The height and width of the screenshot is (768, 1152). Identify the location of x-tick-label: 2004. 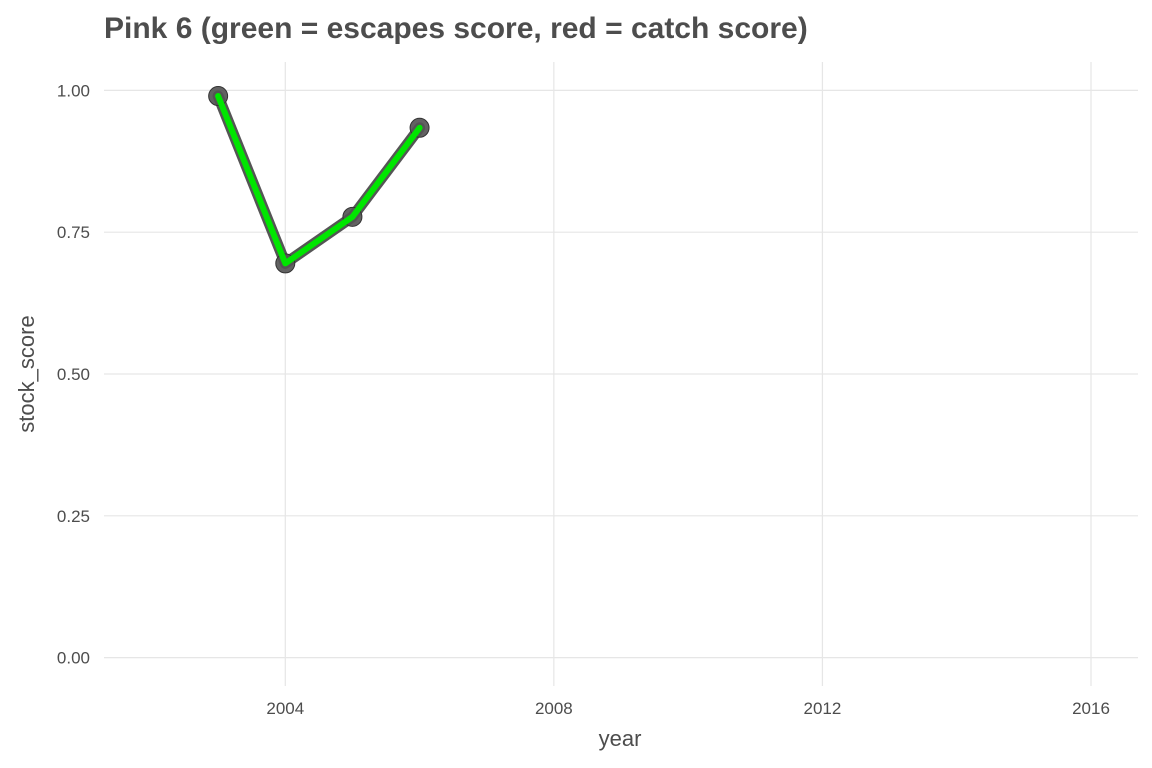
(285, 708).